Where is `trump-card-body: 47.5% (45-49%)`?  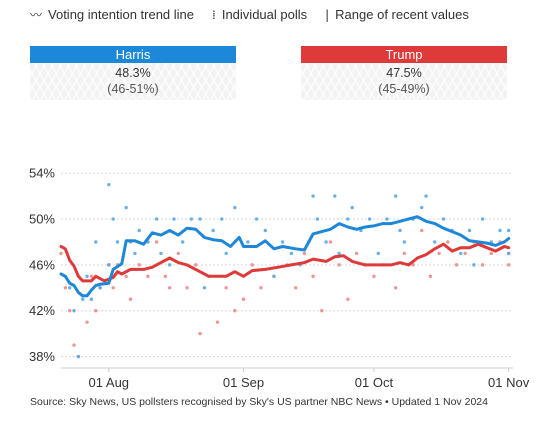 trump-card-body: 47.5% (45-49%) is located at coordinates (404, 81).